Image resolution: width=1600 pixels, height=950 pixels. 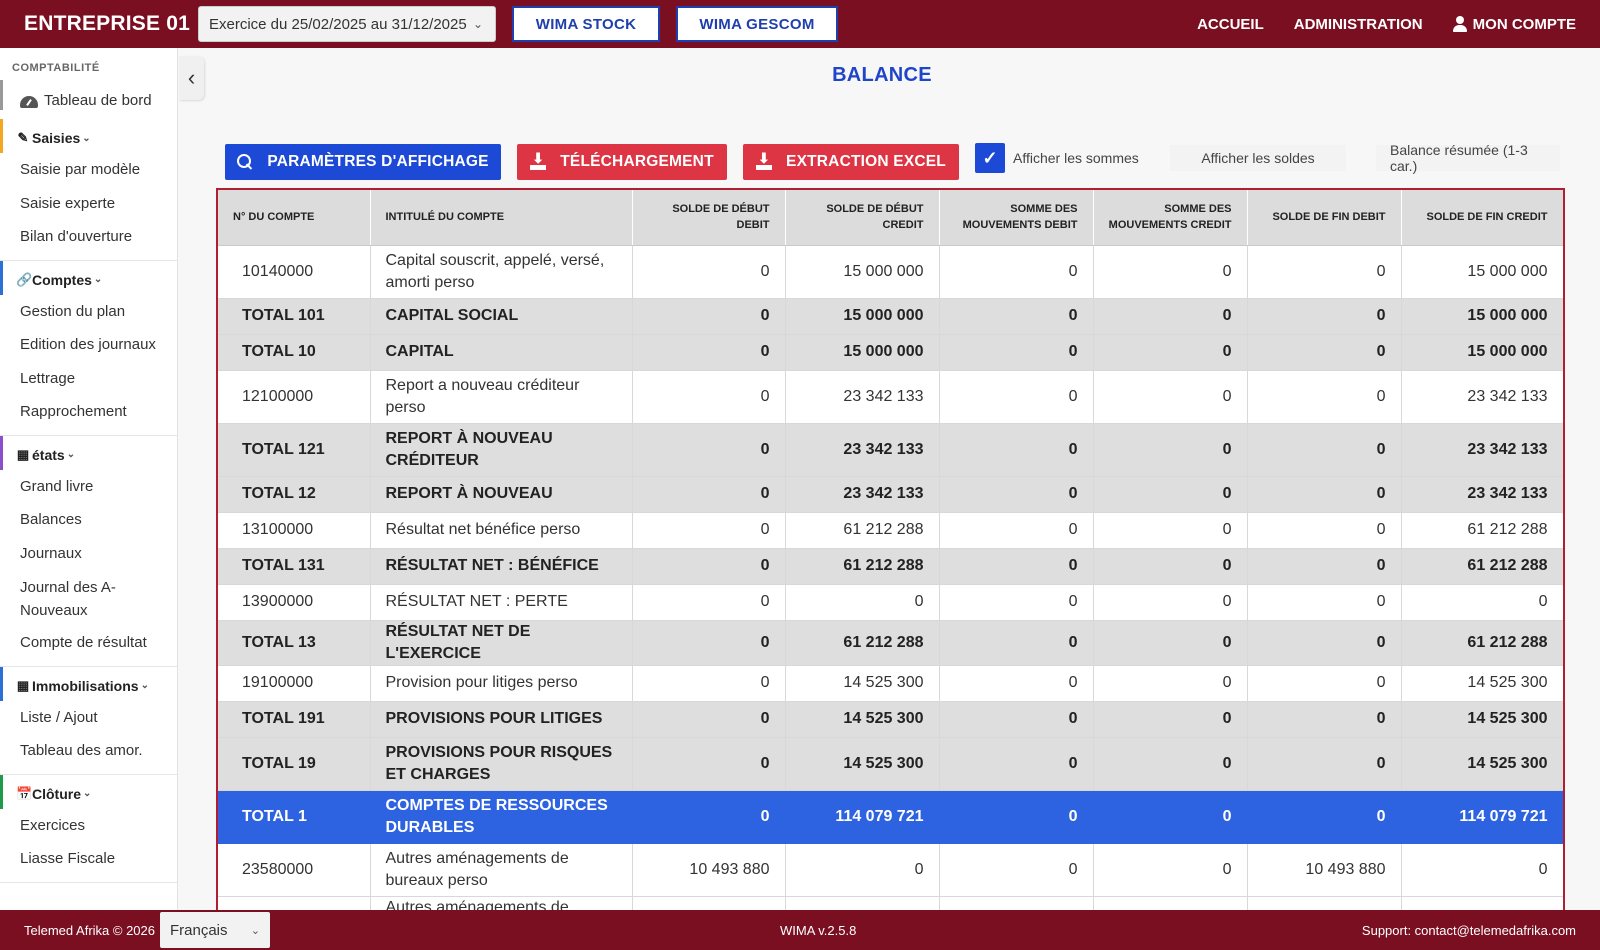 What do you see at coordinates (990, 158) in the screenshot?
I see `show-sums-checkbox: ✓` at bounding box center [990, 158].